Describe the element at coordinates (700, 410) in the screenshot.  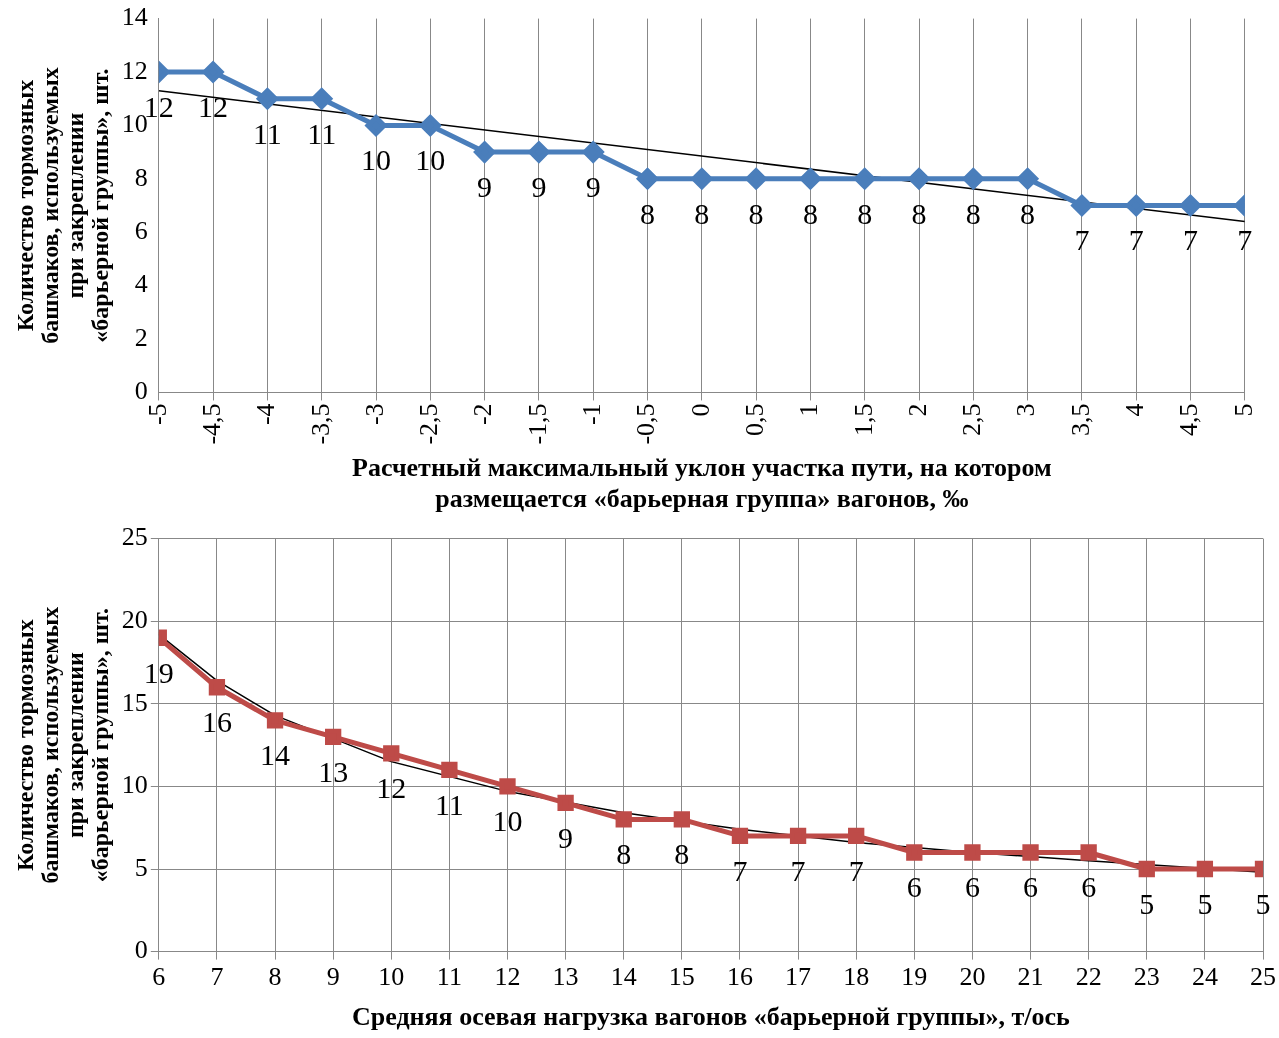
I see `x-tick-label: 0` at that location.